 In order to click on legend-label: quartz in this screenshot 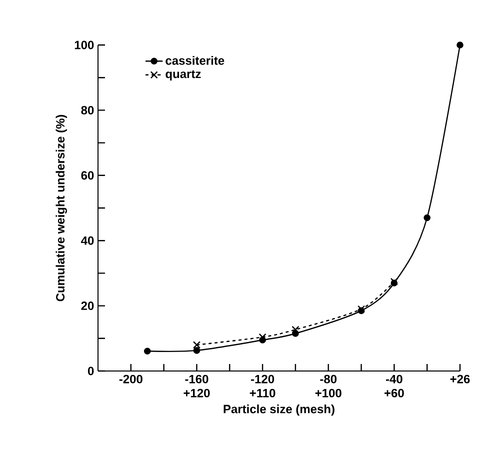, I will do `click(183, 75)`.